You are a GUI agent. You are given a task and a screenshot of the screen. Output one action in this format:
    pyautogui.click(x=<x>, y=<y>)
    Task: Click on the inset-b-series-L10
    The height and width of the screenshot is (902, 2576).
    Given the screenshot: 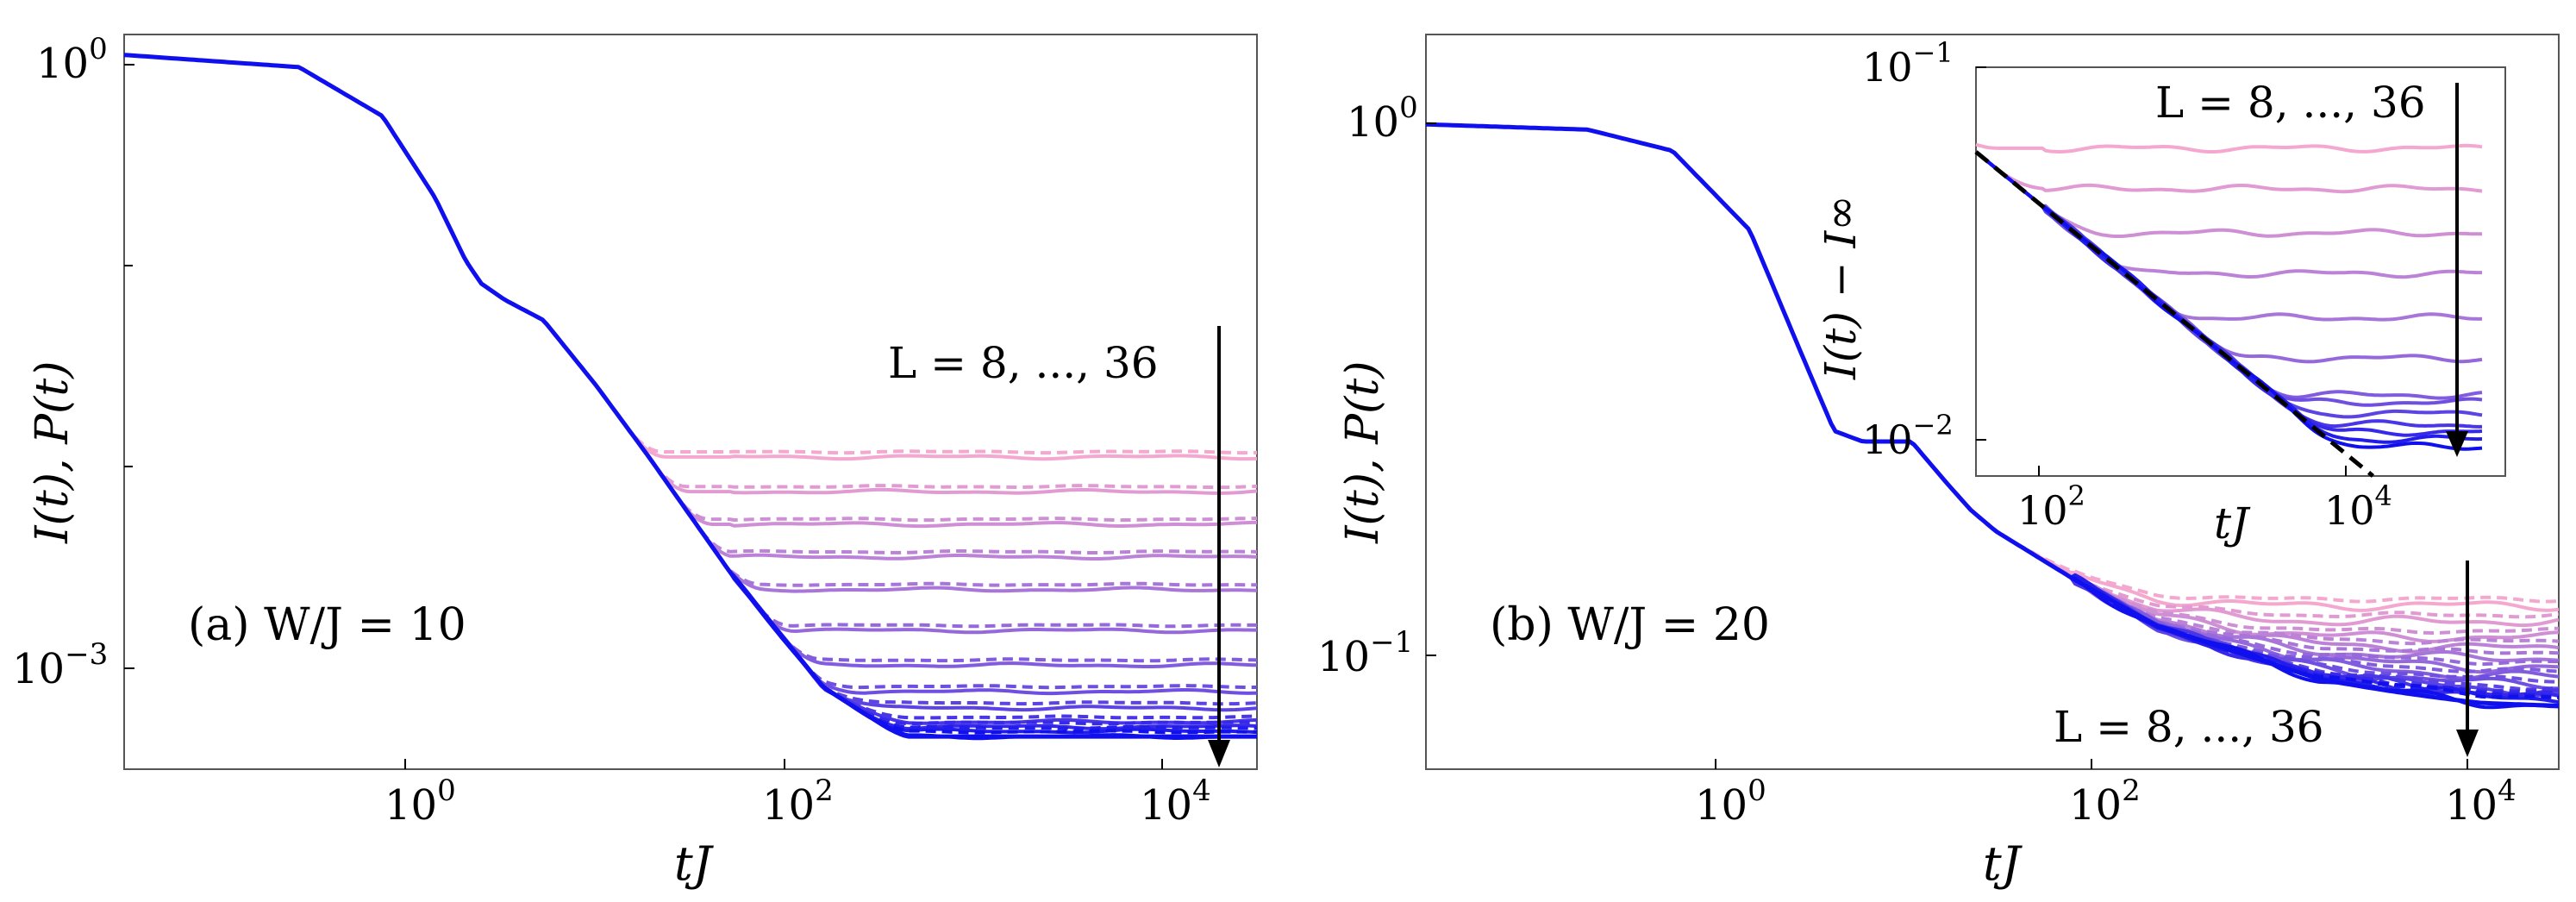 What is the action you would take?
    pyautogui.click(x=2228, y=172)
    